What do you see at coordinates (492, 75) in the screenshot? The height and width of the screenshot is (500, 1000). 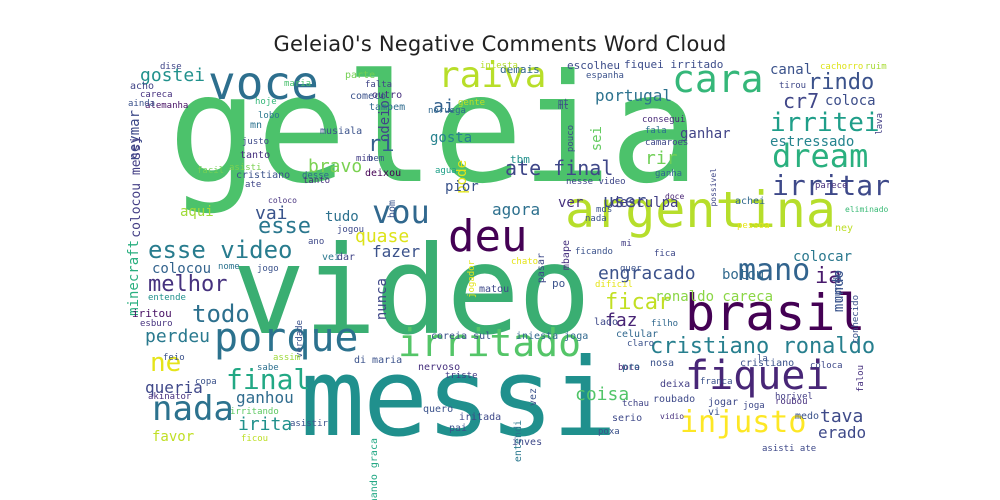 I see `cloud-word: raiva` at bounding box center [492, 75].